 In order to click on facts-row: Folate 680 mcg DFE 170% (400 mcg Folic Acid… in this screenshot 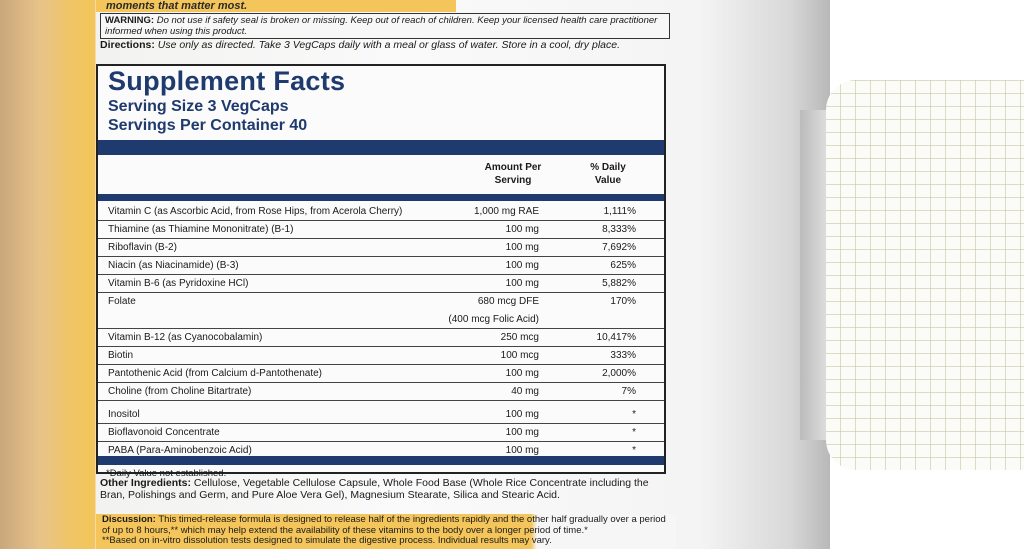, I will do `click(381, 311)`.